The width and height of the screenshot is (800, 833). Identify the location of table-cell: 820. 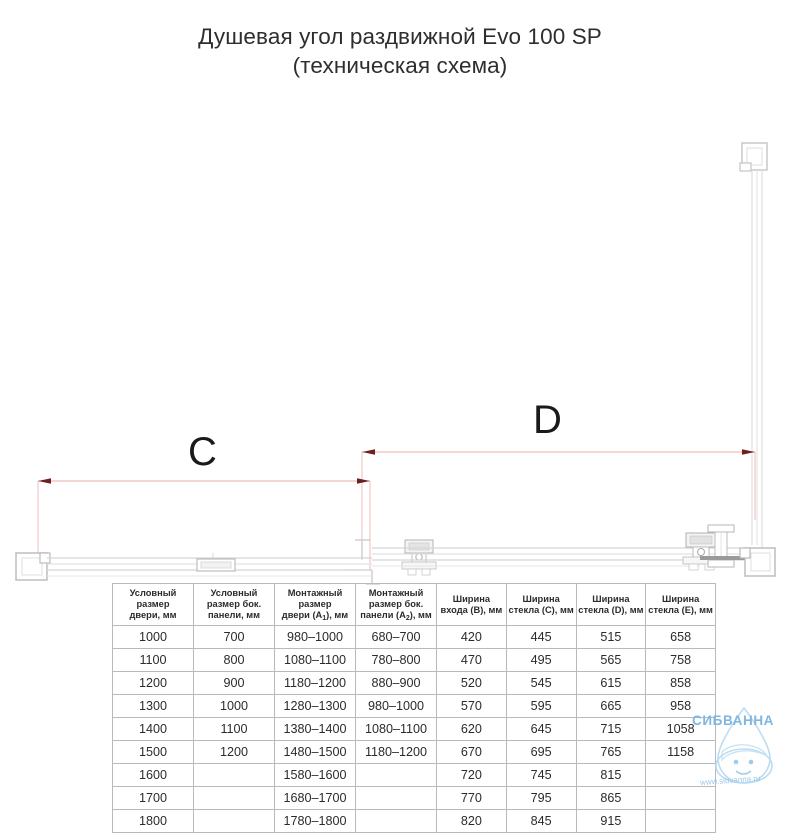
(471, 821).